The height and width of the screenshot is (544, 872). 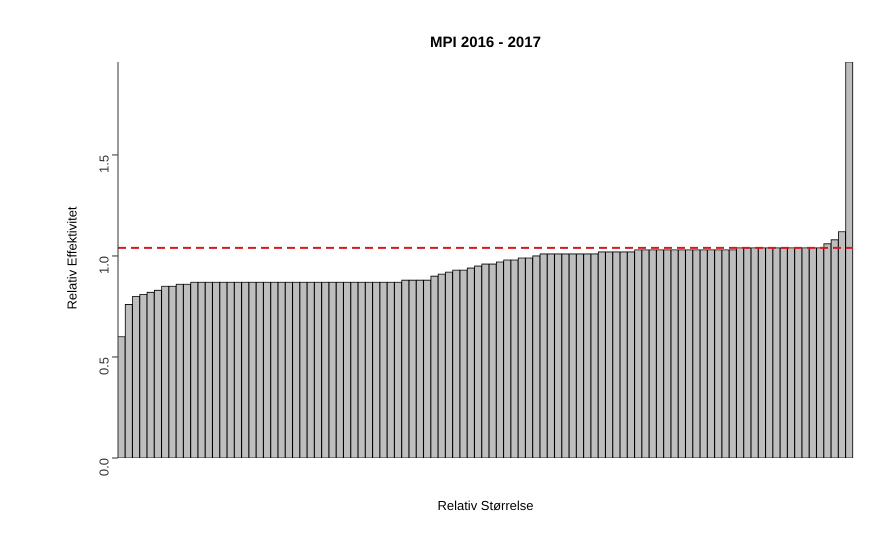 What do you see at coordinates (485, 42) in the screenshot?
I see `chart-title: MPI 2016 - 2017` at bounding box center [485, 42].